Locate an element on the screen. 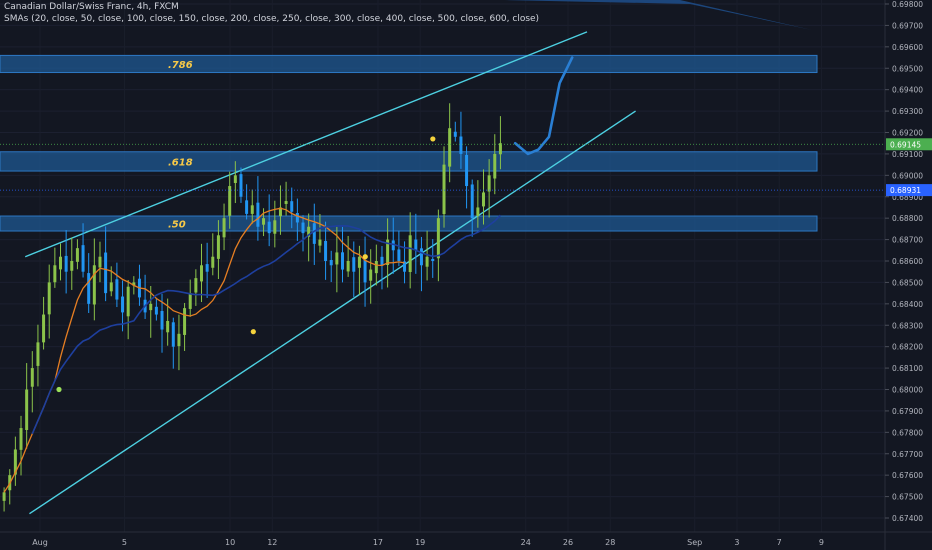 This screenshot has height=550, width=932. y-tick-label: 0.69700 is located at coordinates (907, 25).